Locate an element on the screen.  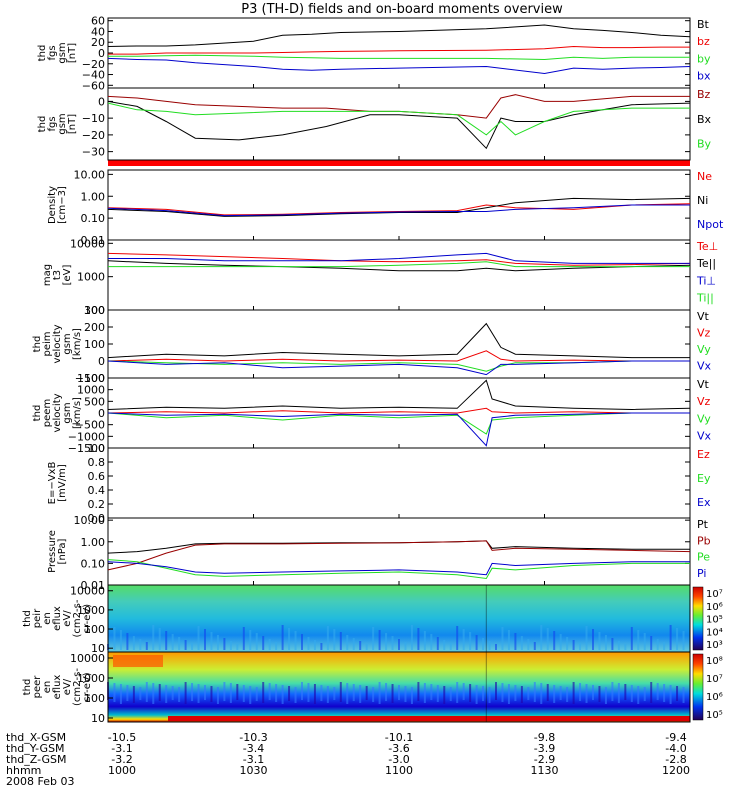
legend-entry-Te⊥: Te⊥ is located at coordinates (707, 246).